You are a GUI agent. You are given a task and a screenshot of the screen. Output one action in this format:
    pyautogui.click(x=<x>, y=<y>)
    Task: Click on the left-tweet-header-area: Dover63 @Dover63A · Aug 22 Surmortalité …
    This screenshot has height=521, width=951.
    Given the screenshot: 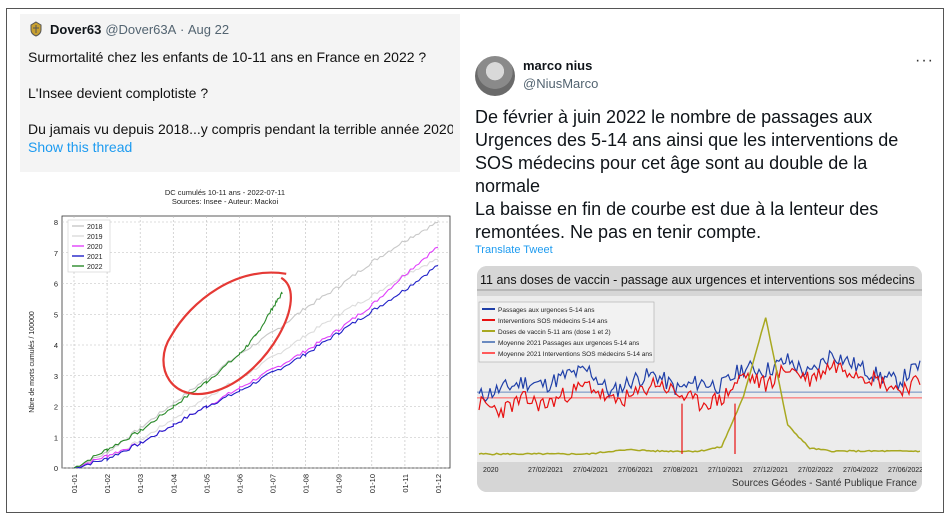 What is the action you would take?
    pyautogui.click(x=240, y=93)
    